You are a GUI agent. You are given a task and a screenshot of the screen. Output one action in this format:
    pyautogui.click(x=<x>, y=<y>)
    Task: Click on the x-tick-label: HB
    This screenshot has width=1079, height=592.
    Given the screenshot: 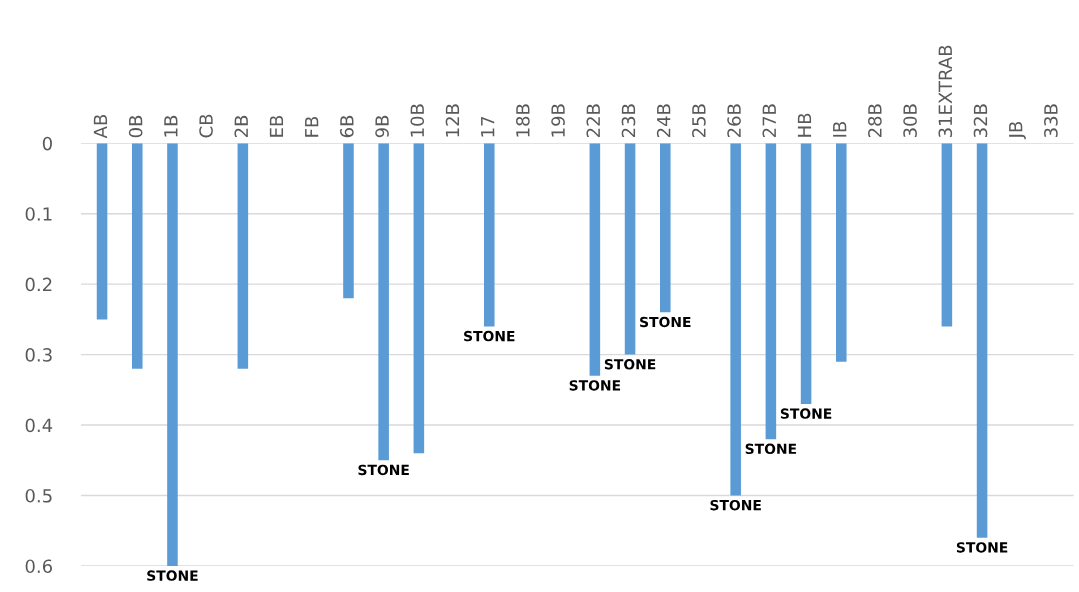 What is the action you would take?
    pyautogui.click(x=804, y=125)
    